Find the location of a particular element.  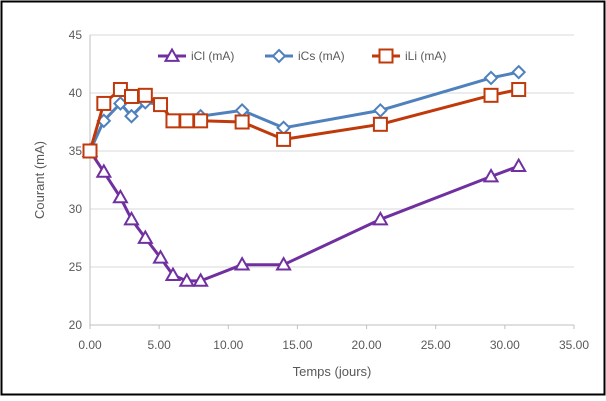

y-tick-label: 25 is located at coordinates (76, 267).